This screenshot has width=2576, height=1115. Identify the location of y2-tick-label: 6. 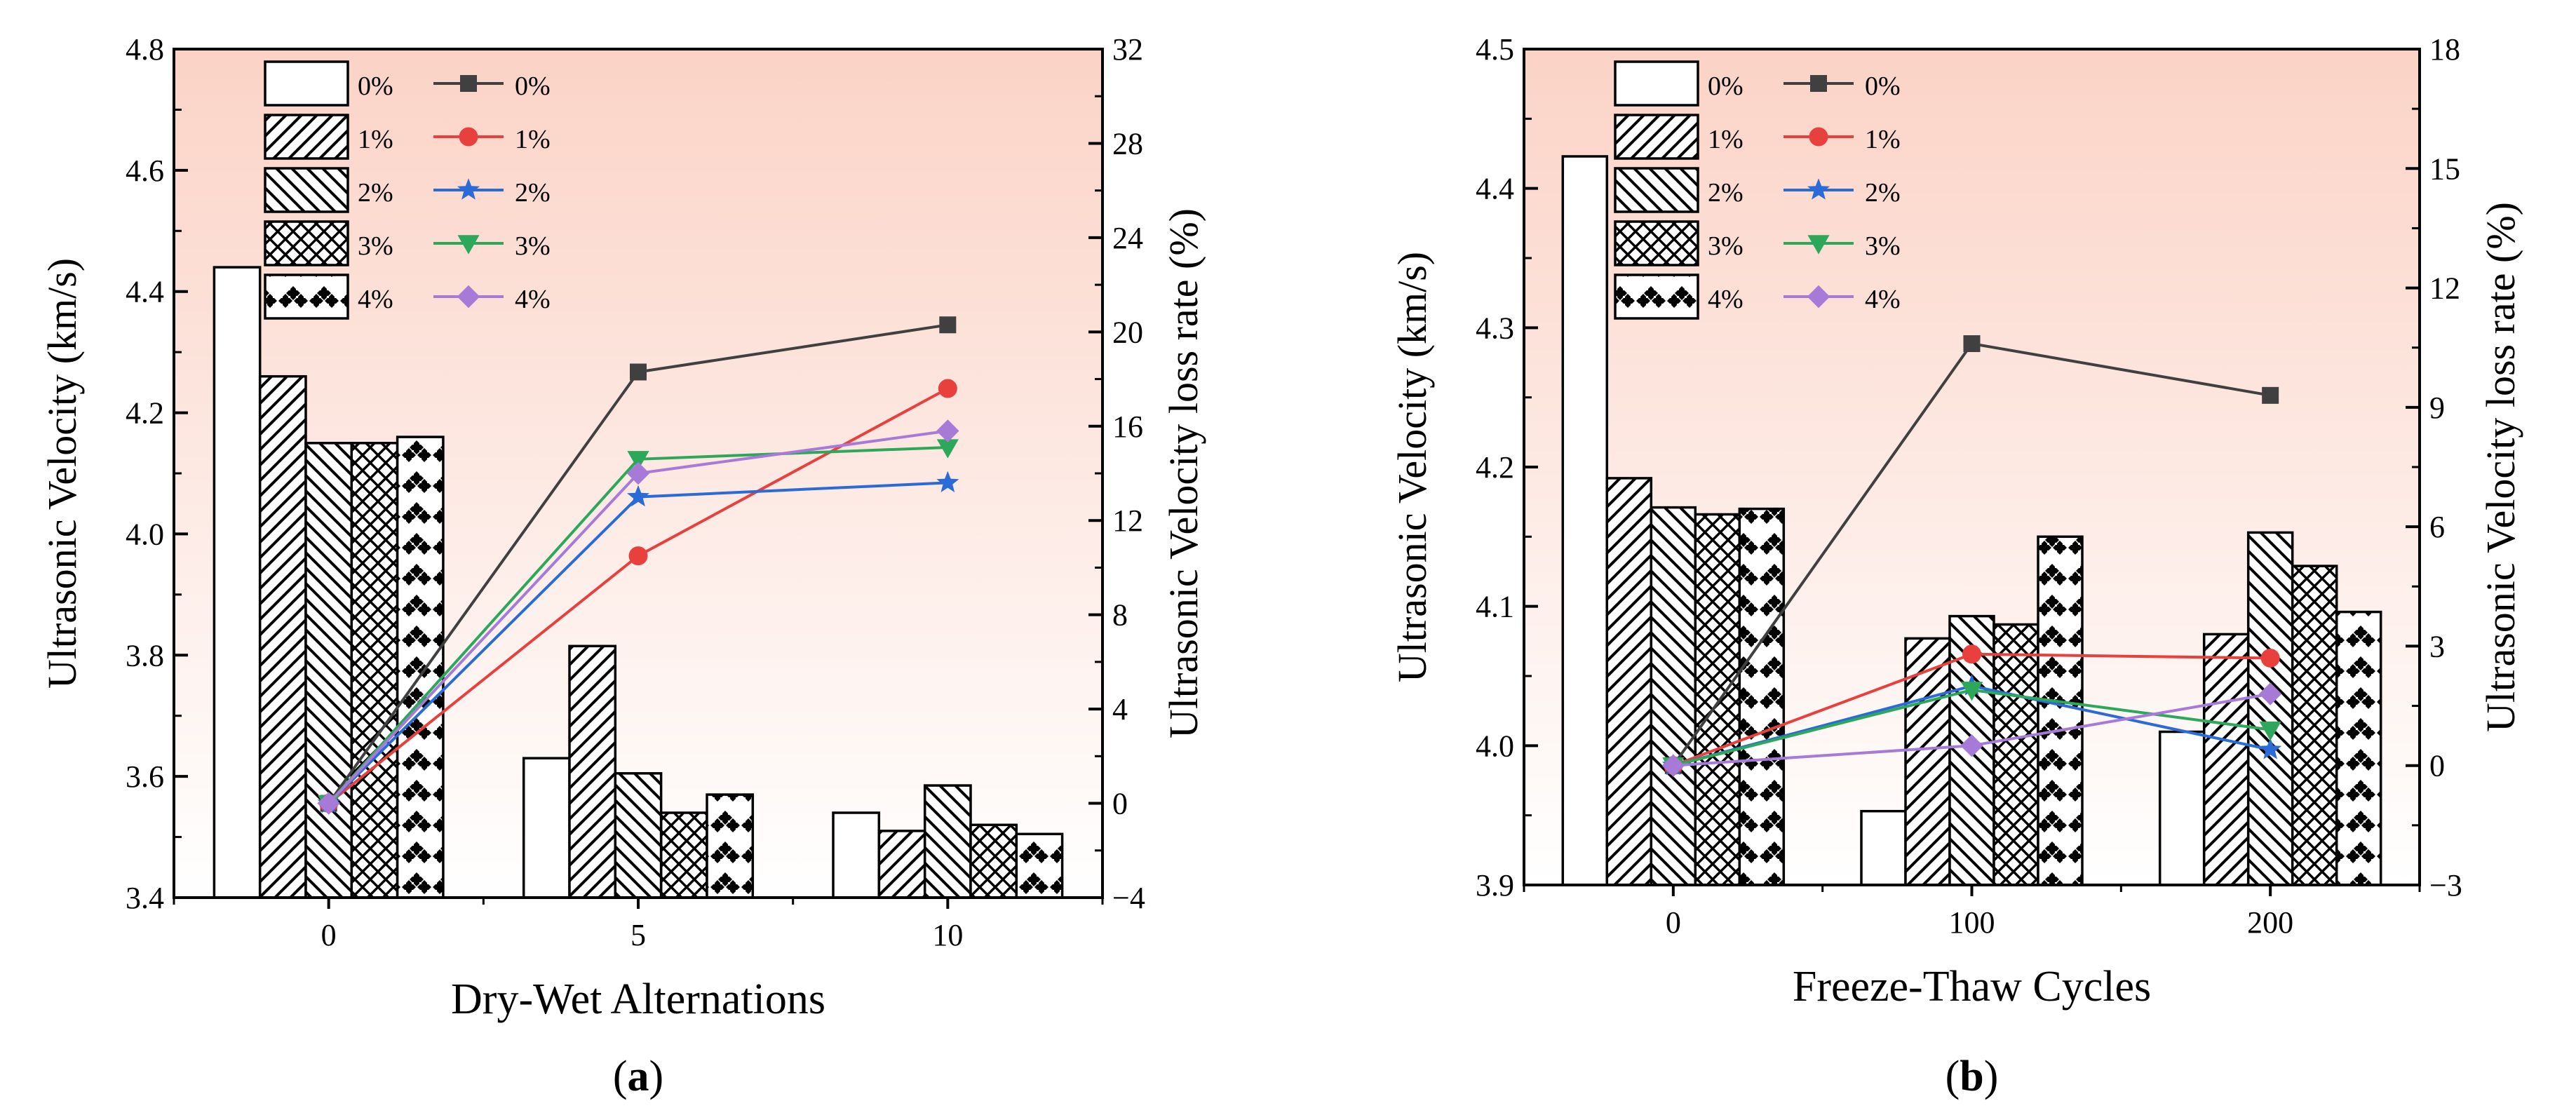
(2437, 527).